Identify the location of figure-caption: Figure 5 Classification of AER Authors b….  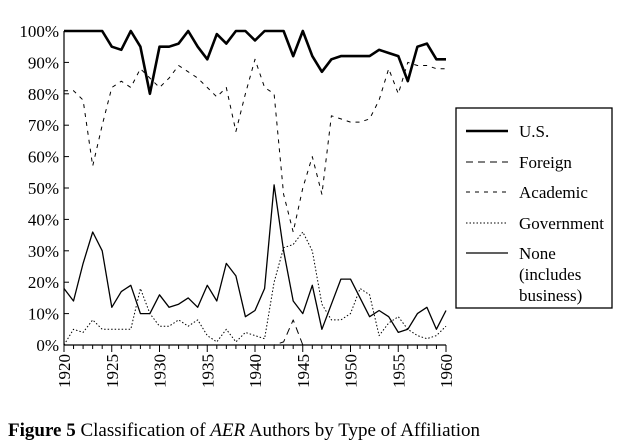
(244, 431).